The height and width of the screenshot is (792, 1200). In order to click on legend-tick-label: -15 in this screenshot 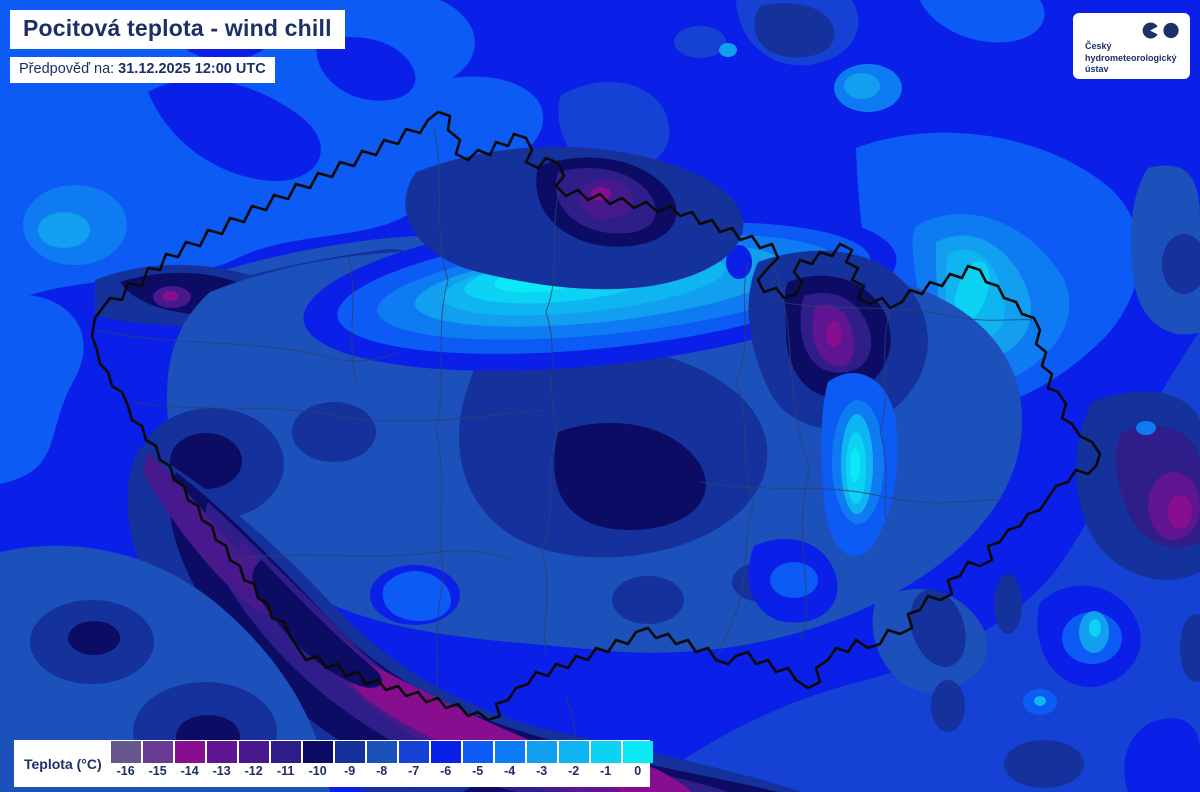, I will do `click(157, 771)`.